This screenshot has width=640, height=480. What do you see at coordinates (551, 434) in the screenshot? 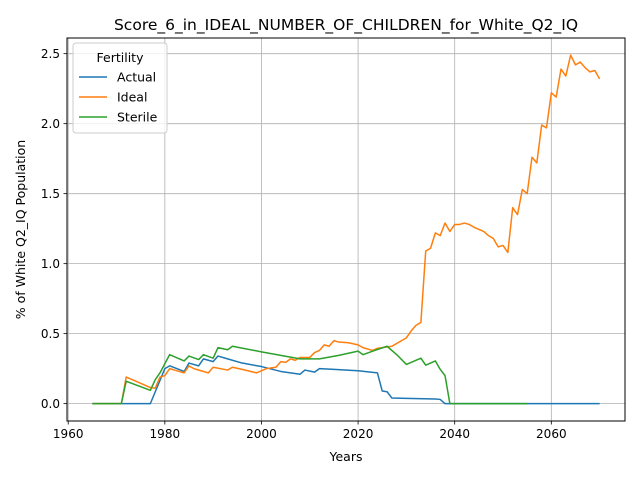
I see `x-tick-label: 2060` at bounding box center [551, 434].